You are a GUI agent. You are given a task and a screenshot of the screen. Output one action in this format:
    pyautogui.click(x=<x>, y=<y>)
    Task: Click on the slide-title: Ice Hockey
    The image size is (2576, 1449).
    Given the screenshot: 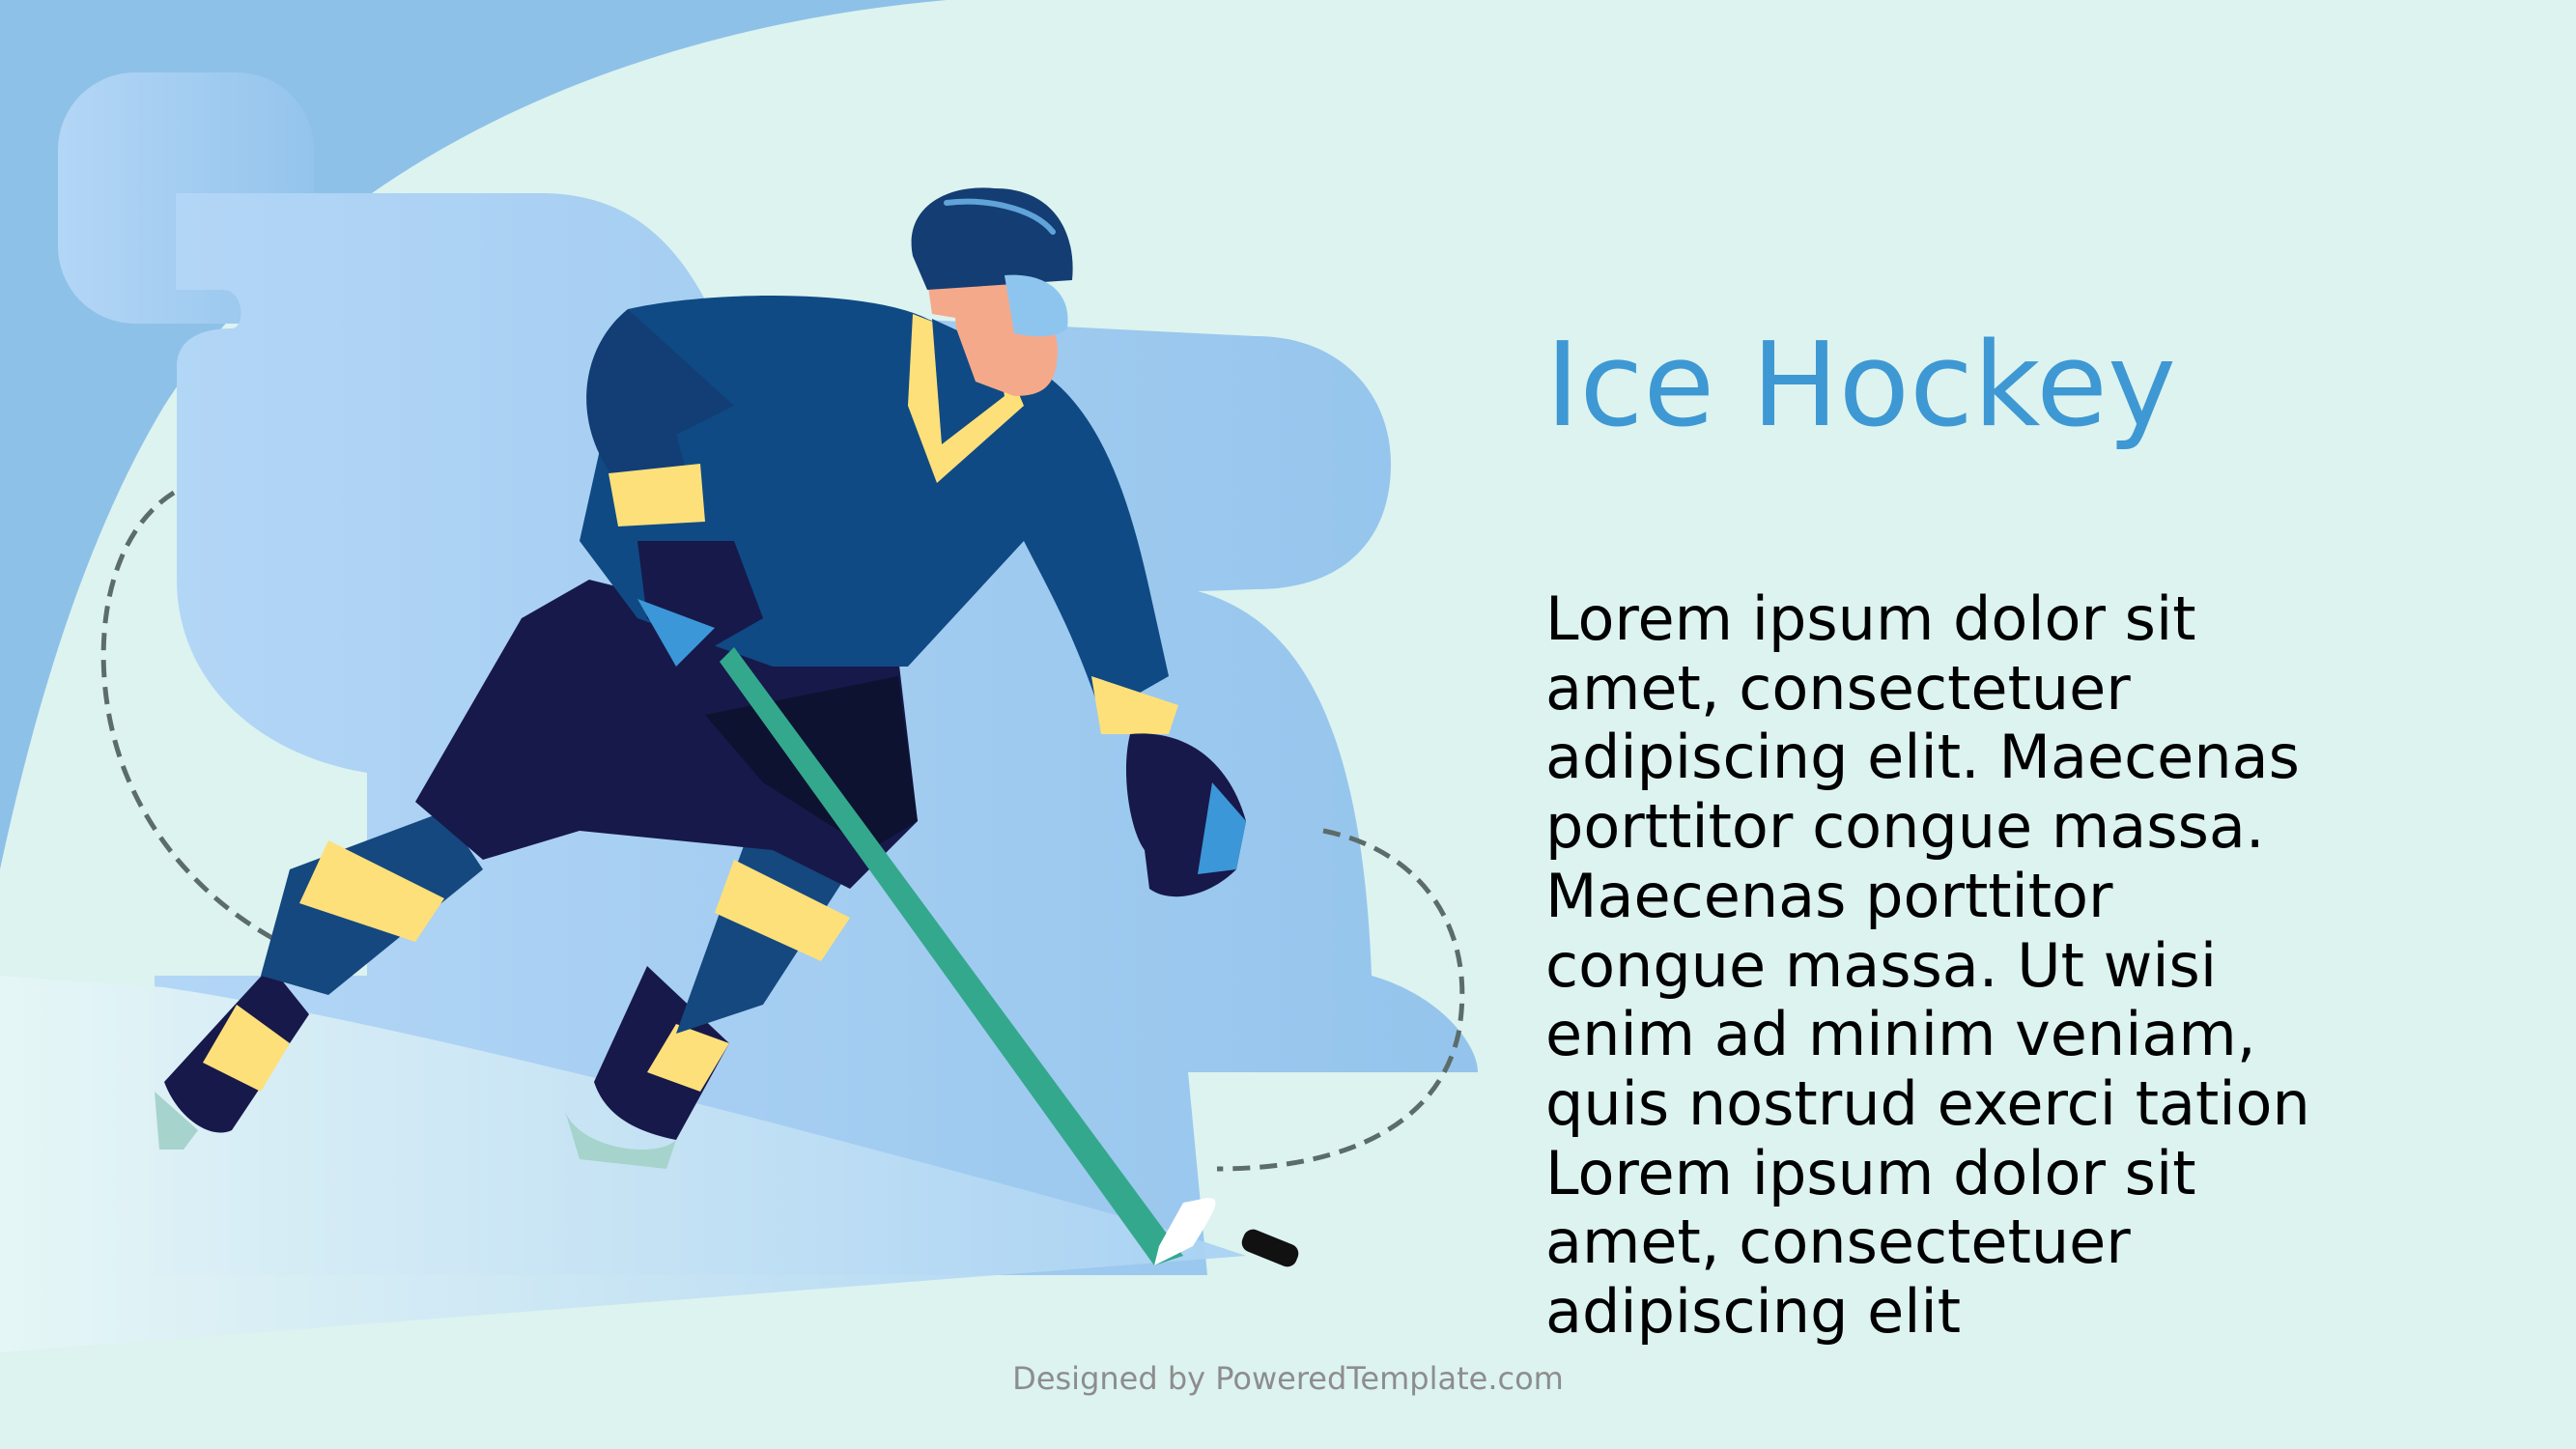 What is the action you would take?
    pyautogui.click(x=1861, y=386)
    